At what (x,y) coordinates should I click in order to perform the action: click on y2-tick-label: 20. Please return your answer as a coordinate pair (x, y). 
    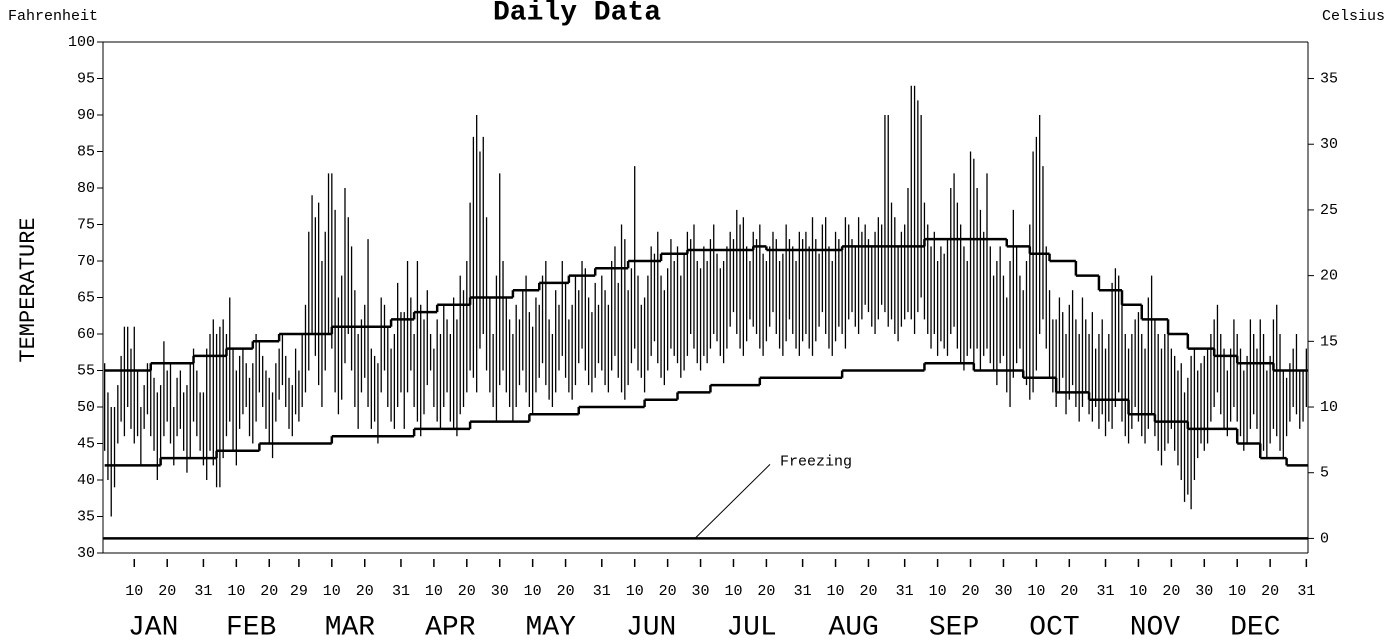
    Looking at the image, I should click on (1329, 276).